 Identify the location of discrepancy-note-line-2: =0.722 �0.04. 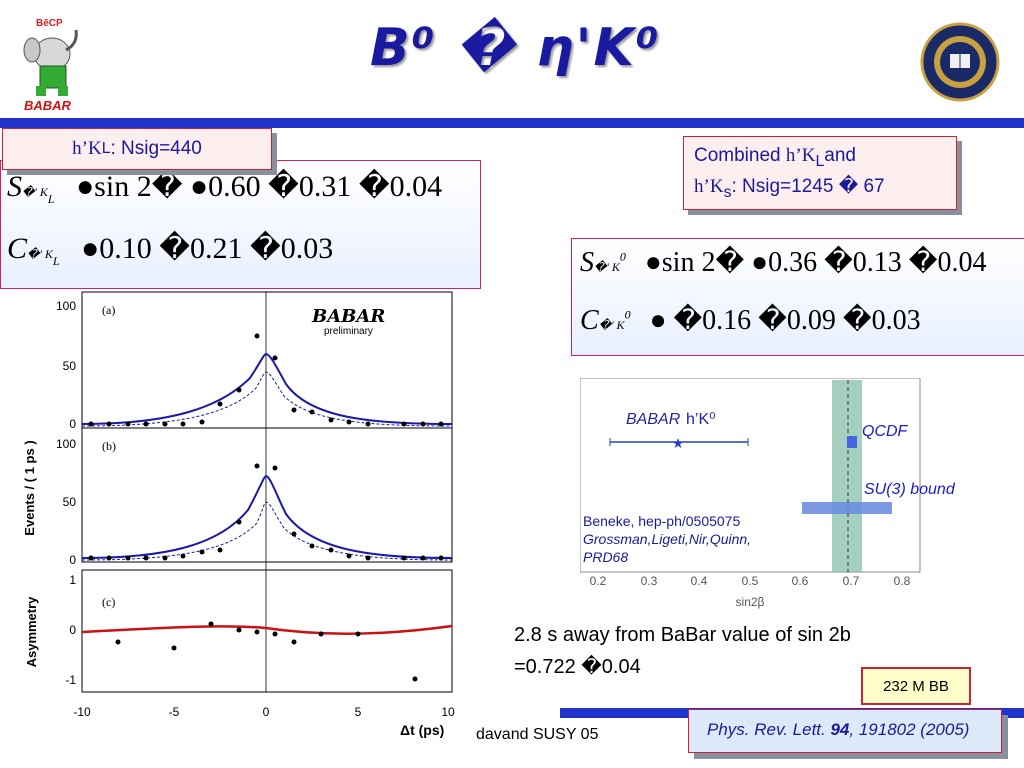
(577, 667).